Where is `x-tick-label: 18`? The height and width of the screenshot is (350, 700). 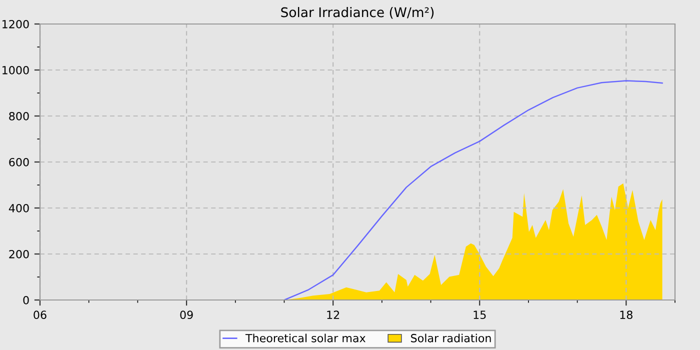
x-tick-label: 18 is located at coordinates (626, 315).